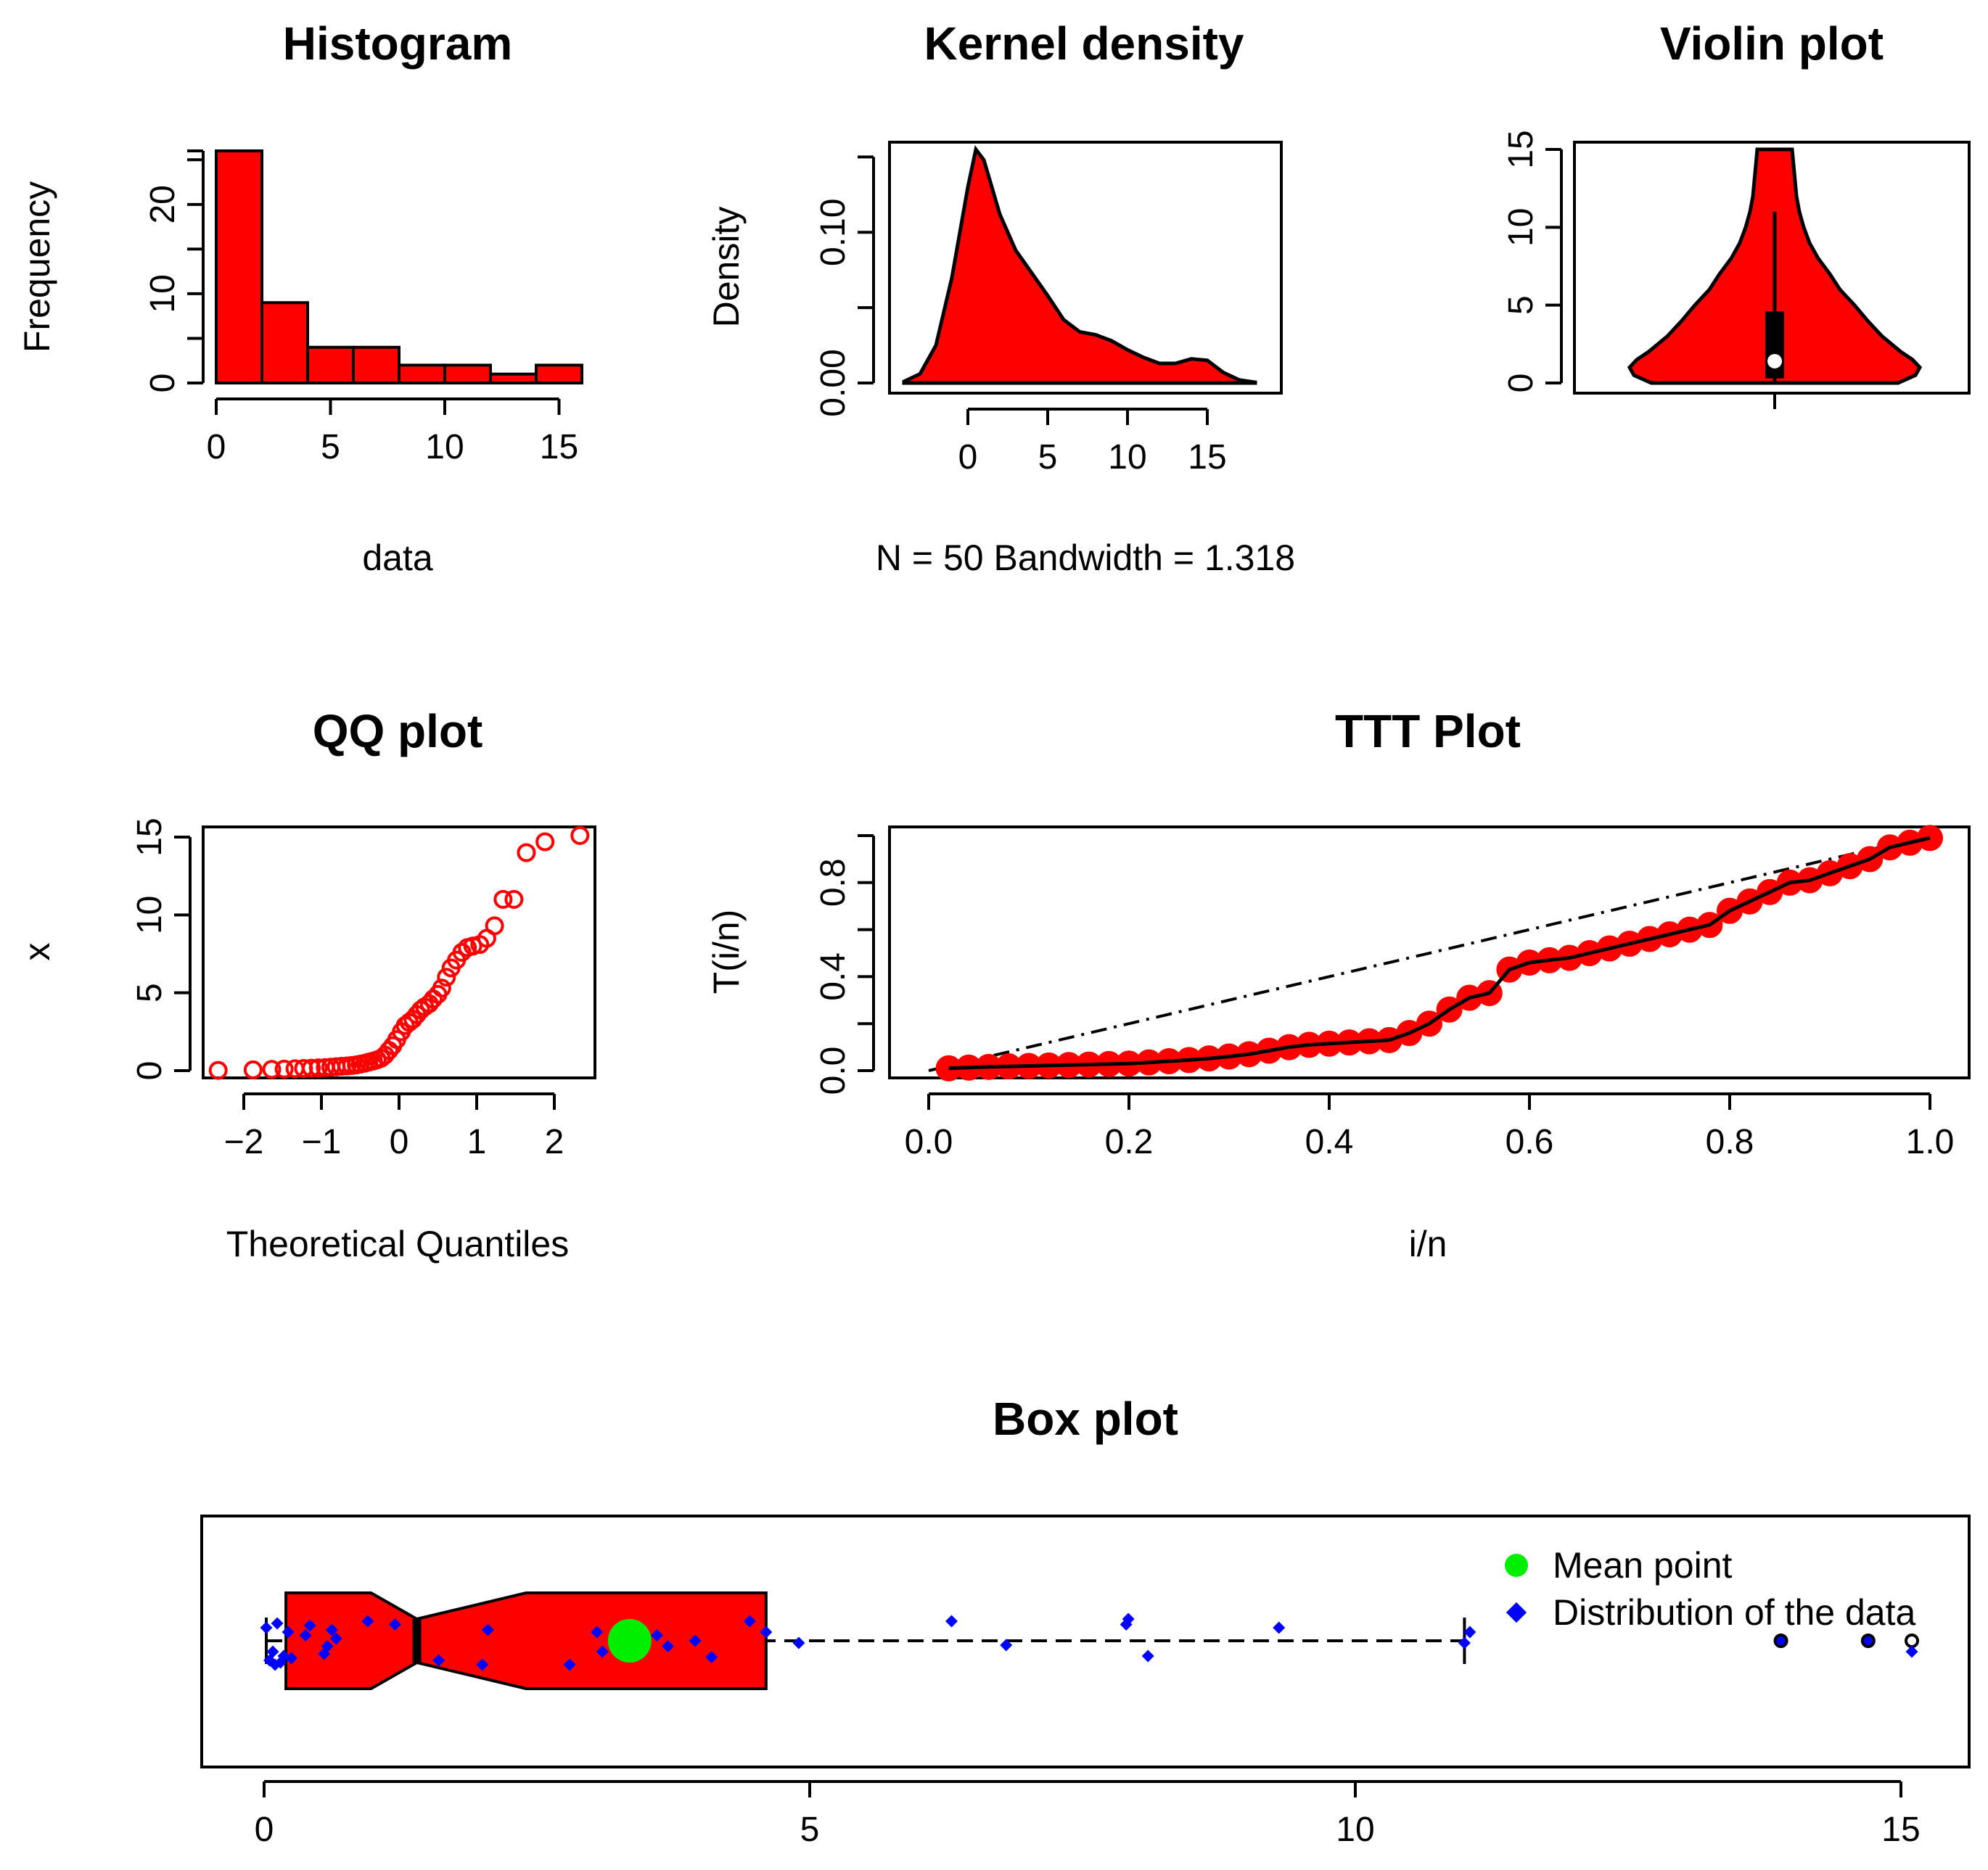 Image resolution: width=1988 pixels, height=1870 pixels. I want to click on kde-xlabel: N = 50 Bandwidth = 1.318, so click(1085, 557).